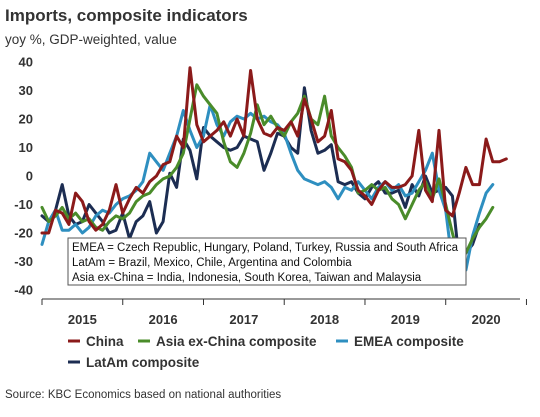 This screenshot has height=417, width=540. Describe the element at coordinates (26, 62) in the screenshot. I see `y-tick-label: 40` at that location.